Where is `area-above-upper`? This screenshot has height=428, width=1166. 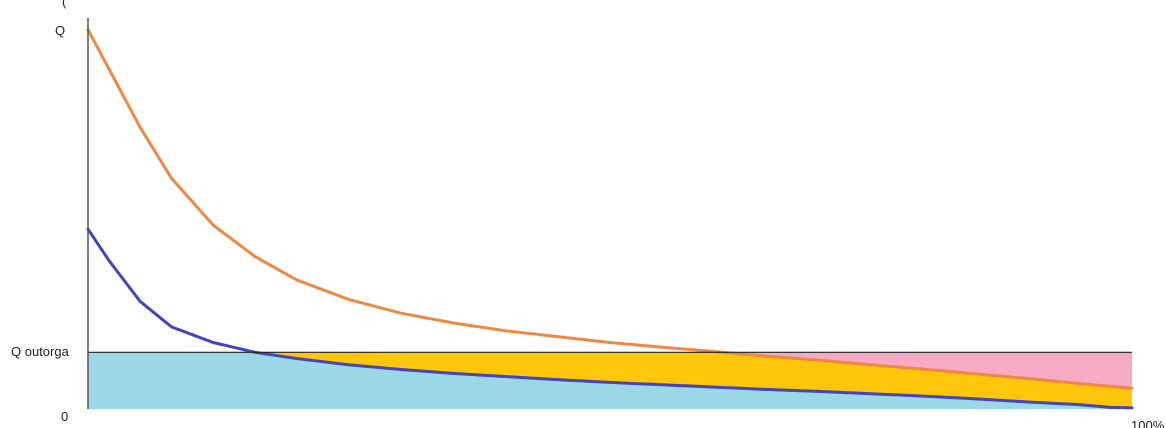
area-above-upper is located at coordinates (610, 370).